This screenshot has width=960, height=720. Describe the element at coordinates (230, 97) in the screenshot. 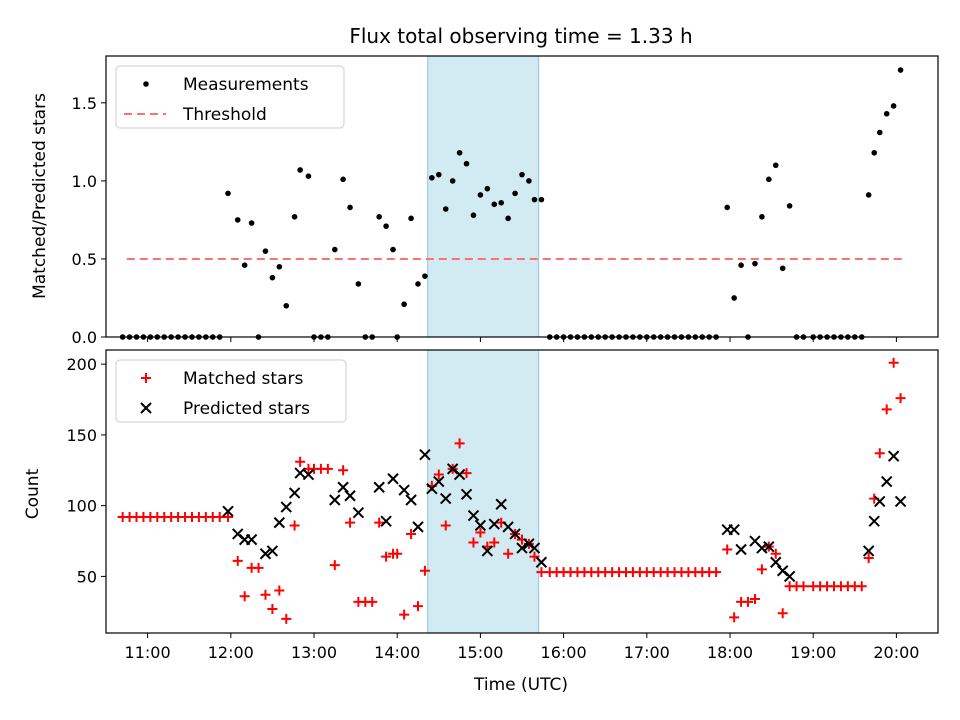

I see `top-legend` at that location.